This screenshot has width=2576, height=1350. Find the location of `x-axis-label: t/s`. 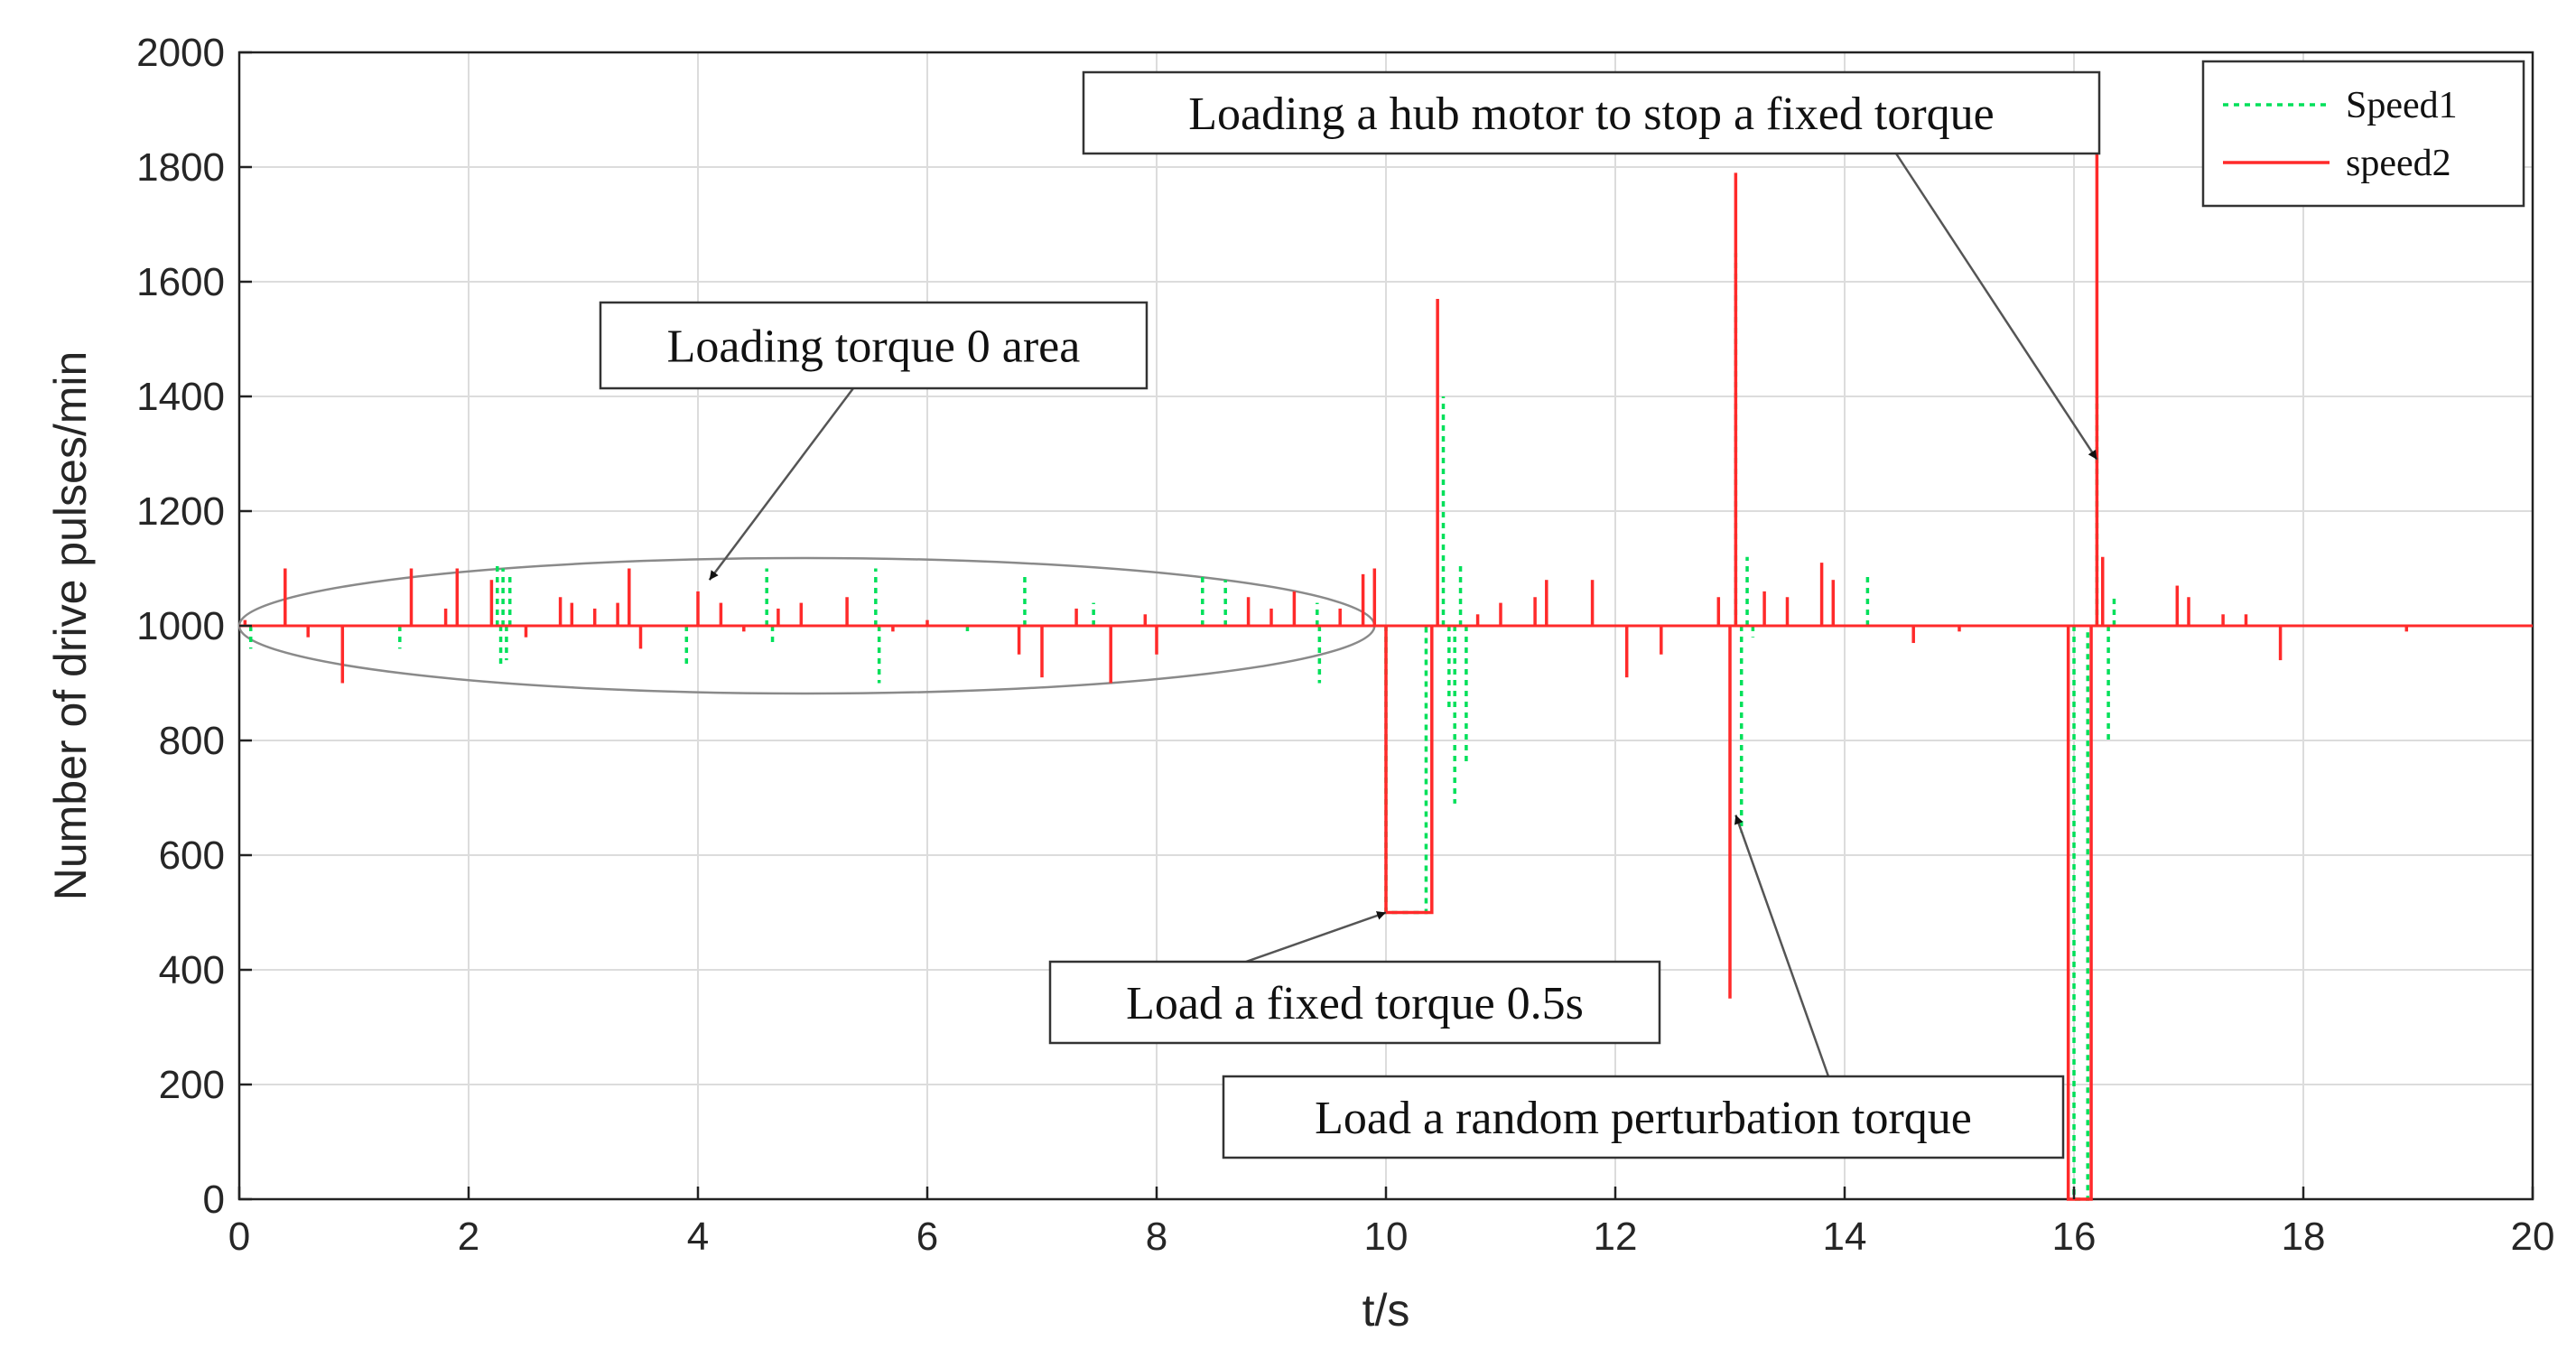

x-axis-label: t/s is located at coordinates (1386, 1310).